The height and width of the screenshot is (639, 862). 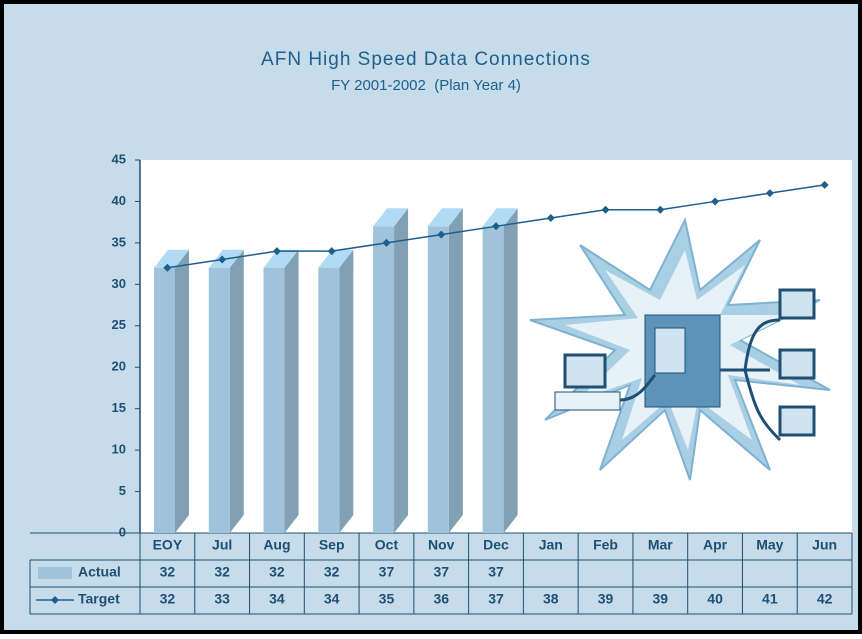 I want to click on y-tick-label: 40, so click(x=119, y=200).